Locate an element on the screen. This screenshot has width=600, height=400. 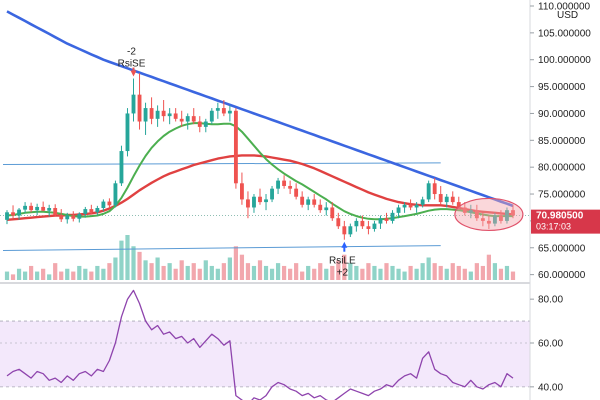
signal-label-top: -2 is located at coordinates (131, 52).